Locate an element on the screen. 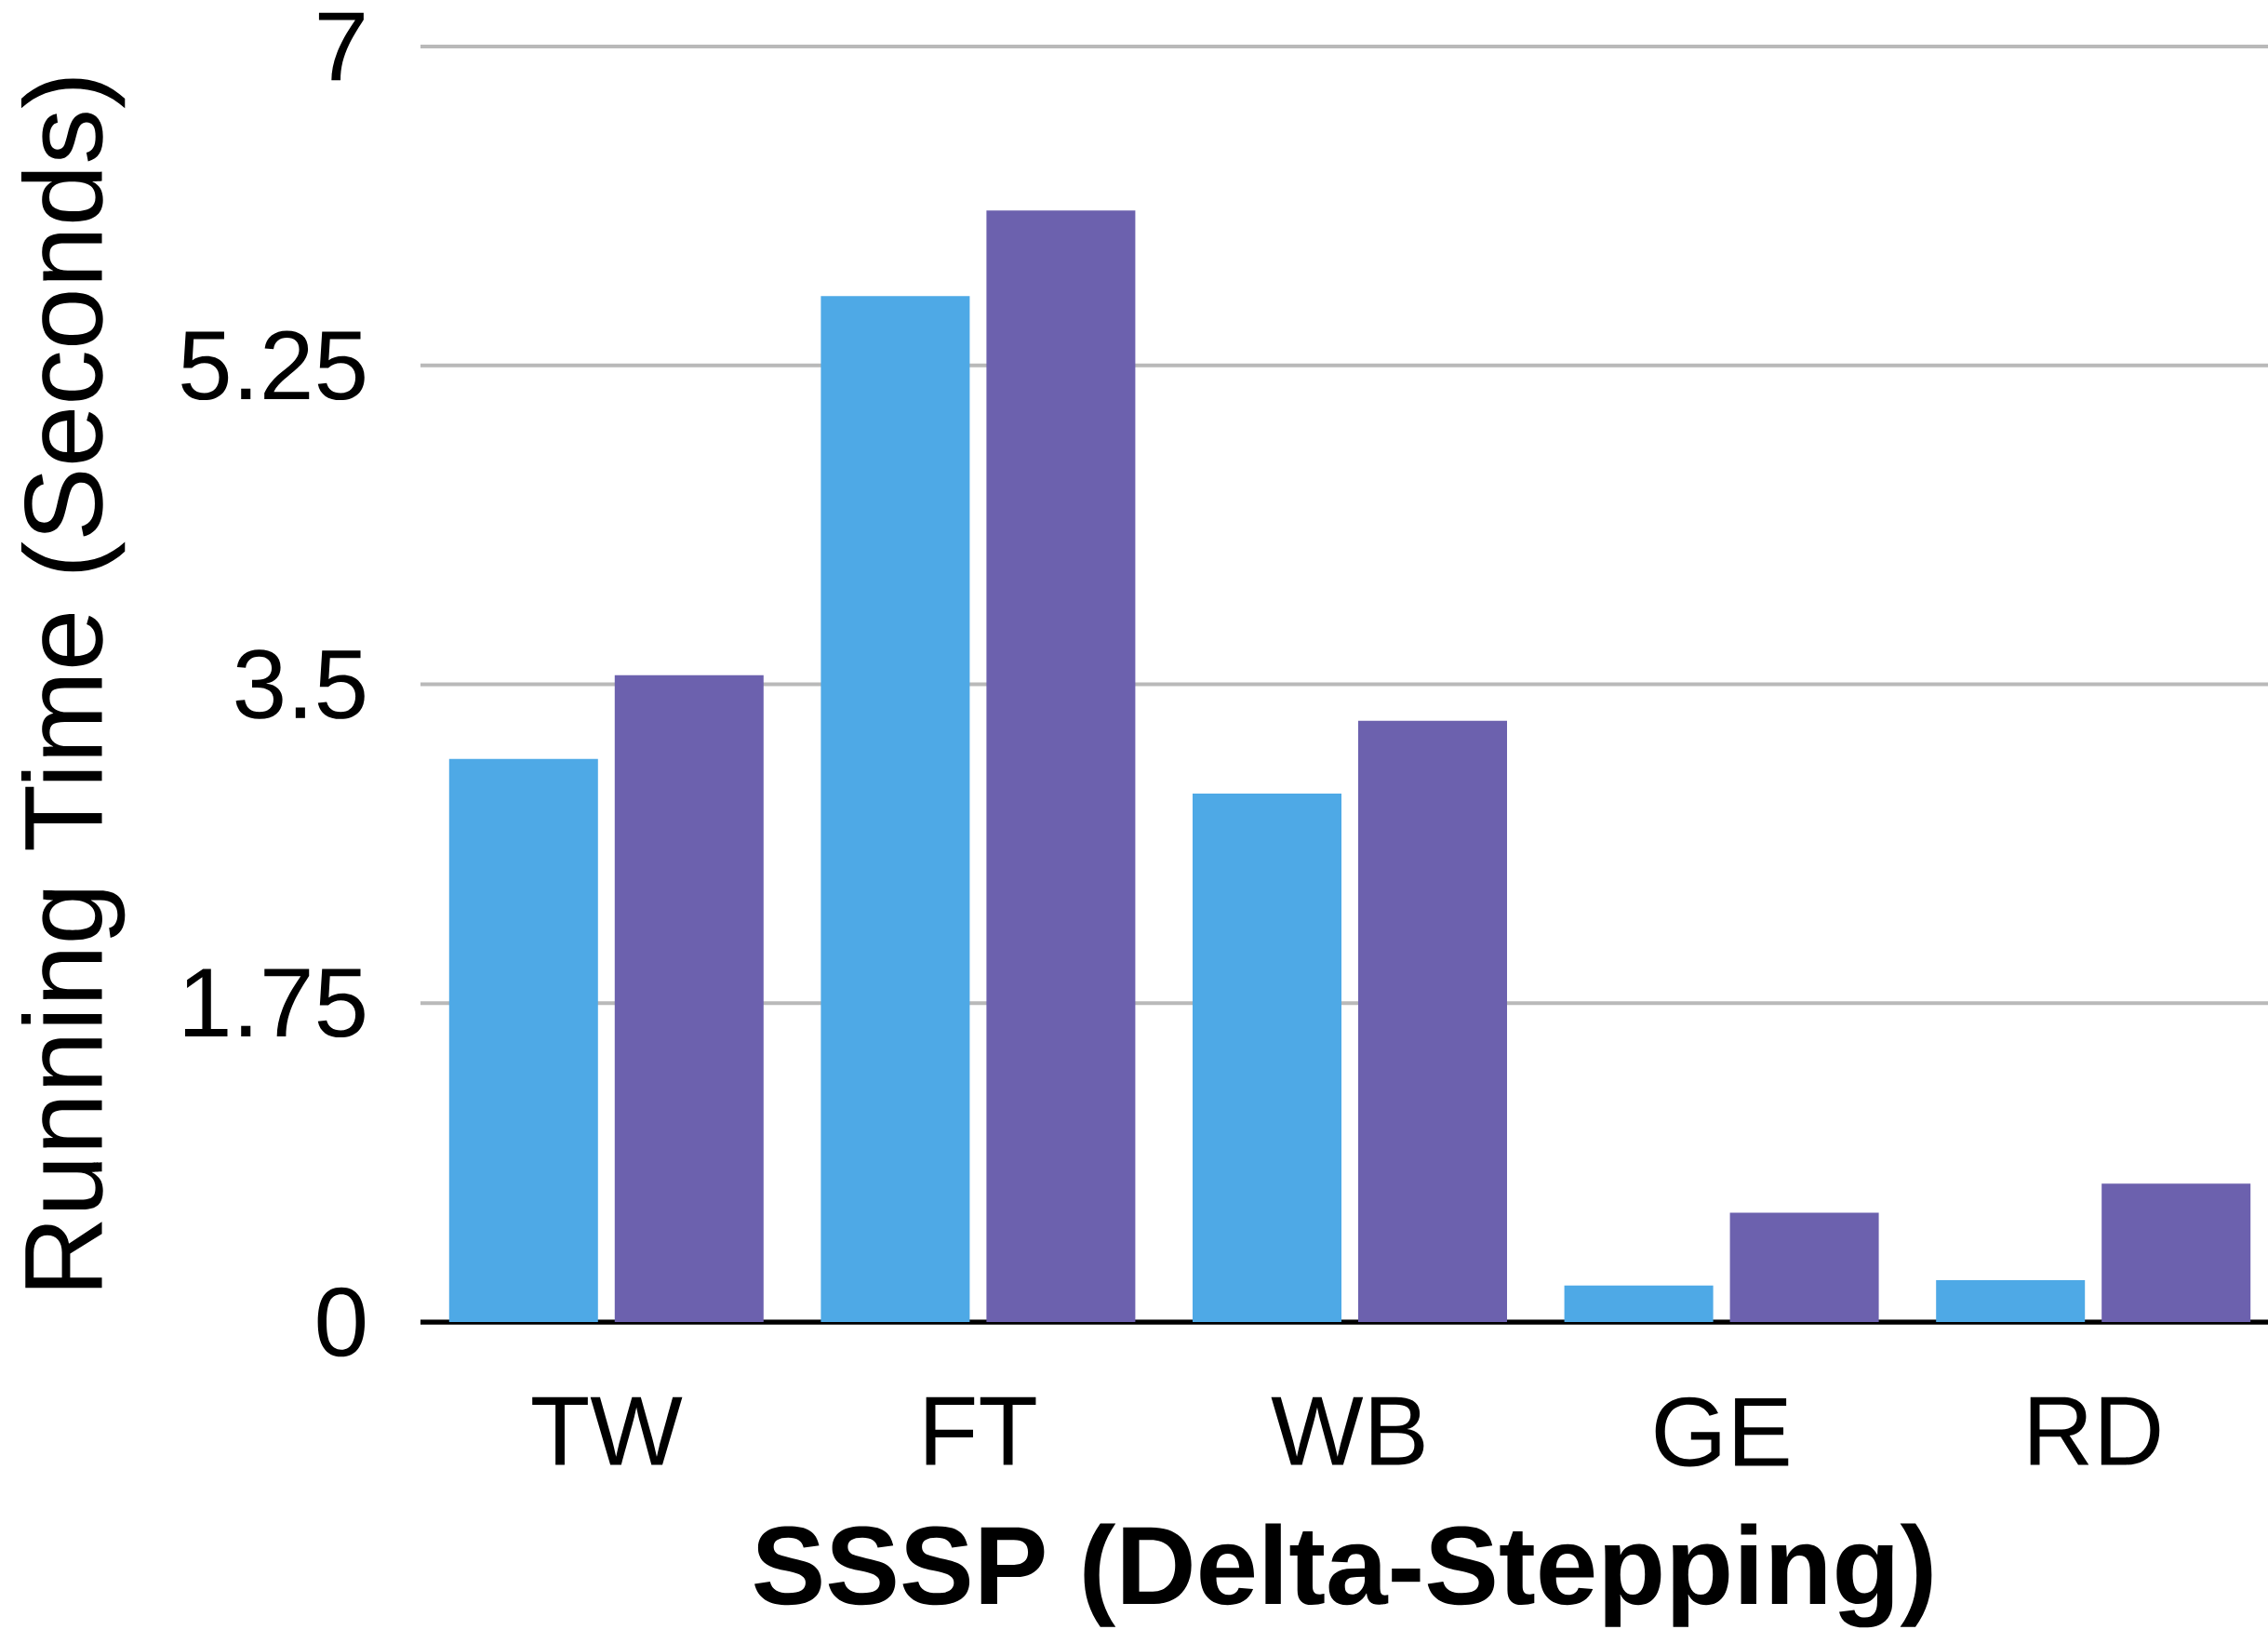 The image size is (2268, 1643). x-tick-label: GE is located at coordinates (1722, 1431).